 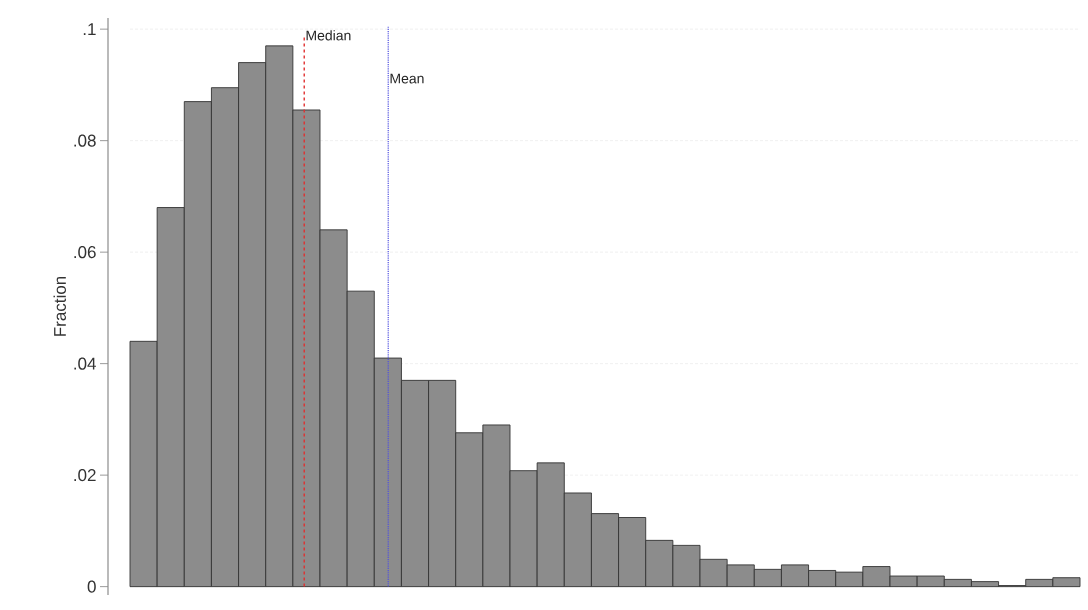 I want to click on y-tick-label: 0, so click(x=91, y=586).